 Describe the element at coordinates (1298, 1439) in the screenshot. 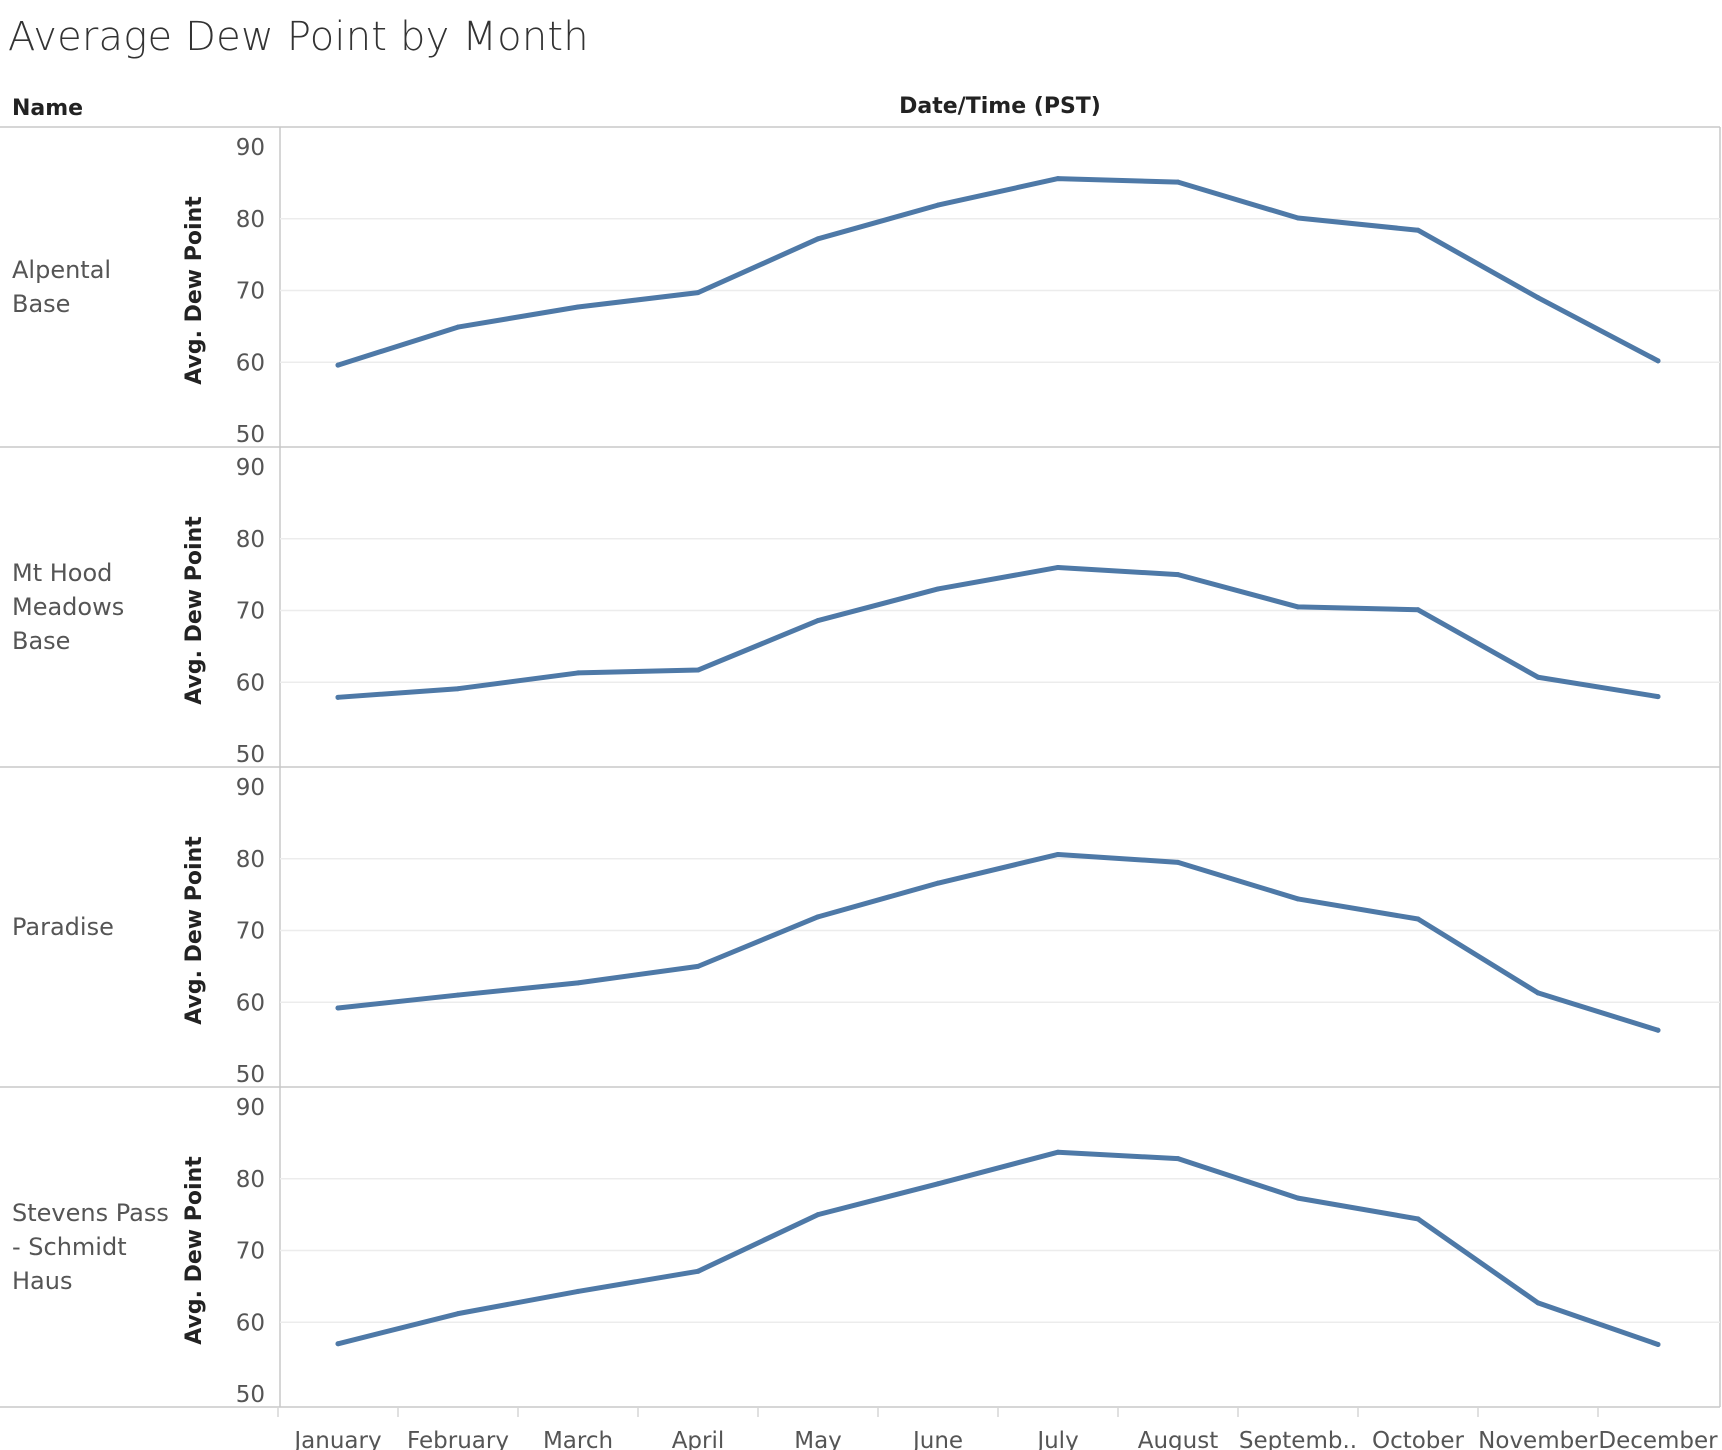

I see `x-tick-label: Septemb..` at that location.